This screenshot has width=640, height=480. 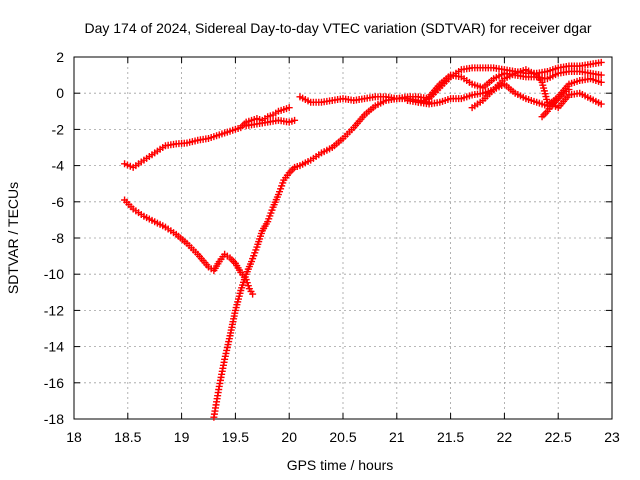 What do you see at coordinates (270, 123) in the screenshot?
I see `series-track-a2` at bounding box center [270, 123].